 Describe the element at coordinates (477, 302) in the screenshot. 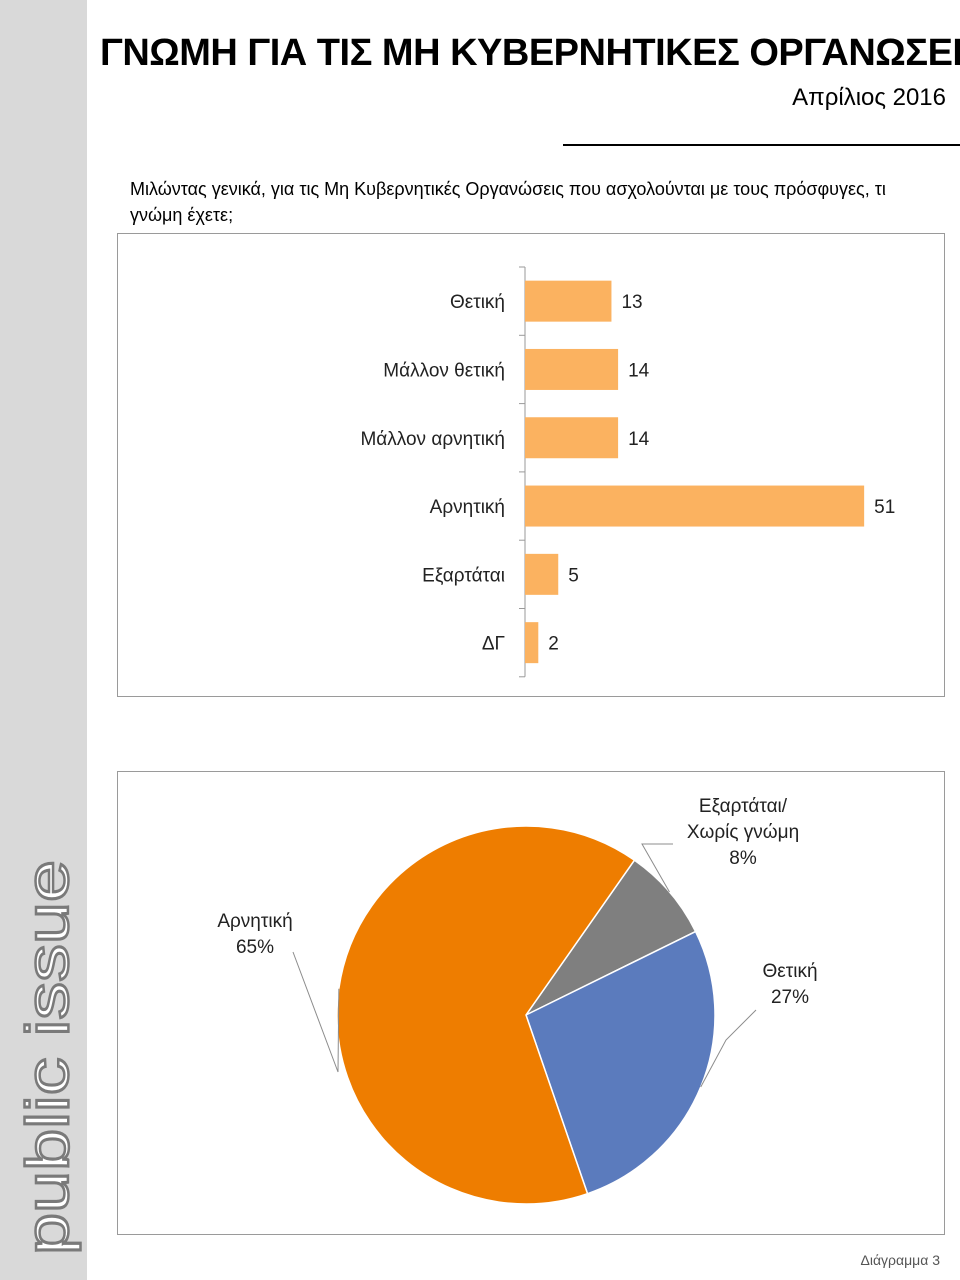

I see `category-label: Θετική` at that location.